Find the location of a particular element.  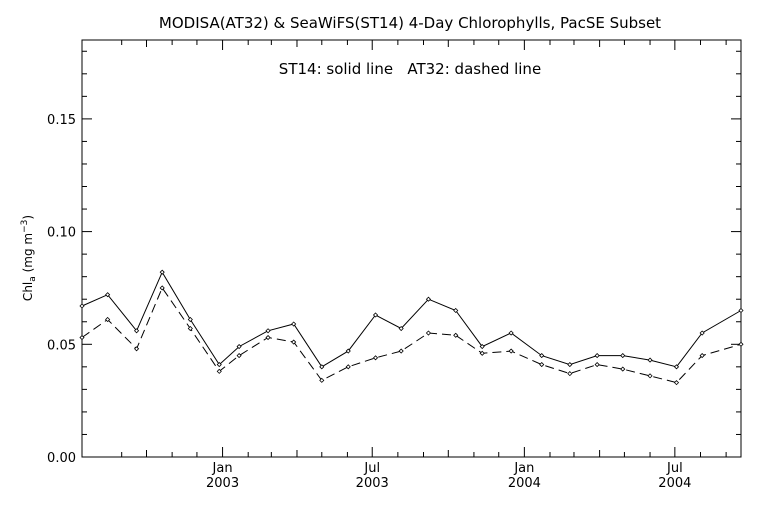

y-axis-label-units-open: (mg m is located at coordinates (28, 254).